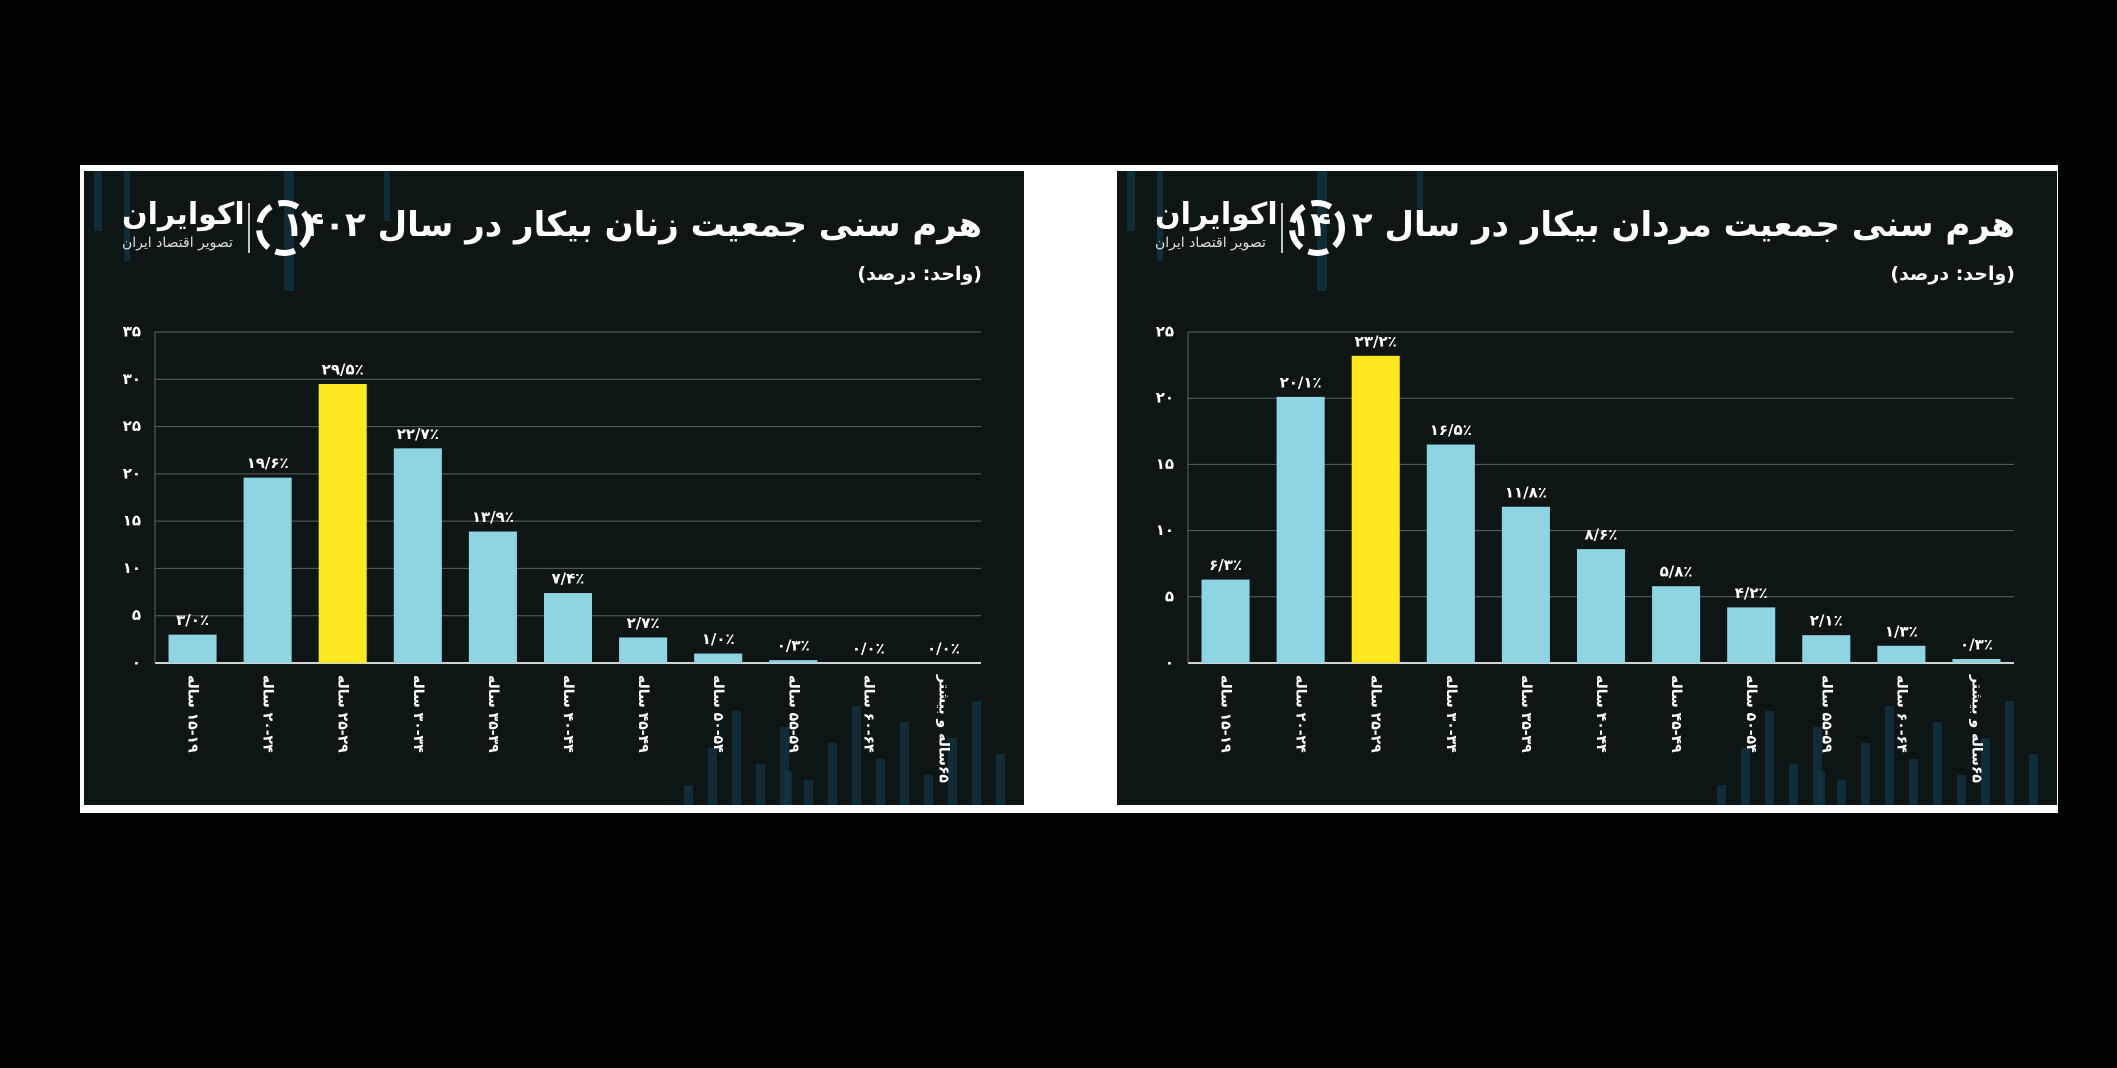 This screenshot has width=2117, height=1068. I want to click on value-label: ۲۲/۷٪, so click(418, 434).